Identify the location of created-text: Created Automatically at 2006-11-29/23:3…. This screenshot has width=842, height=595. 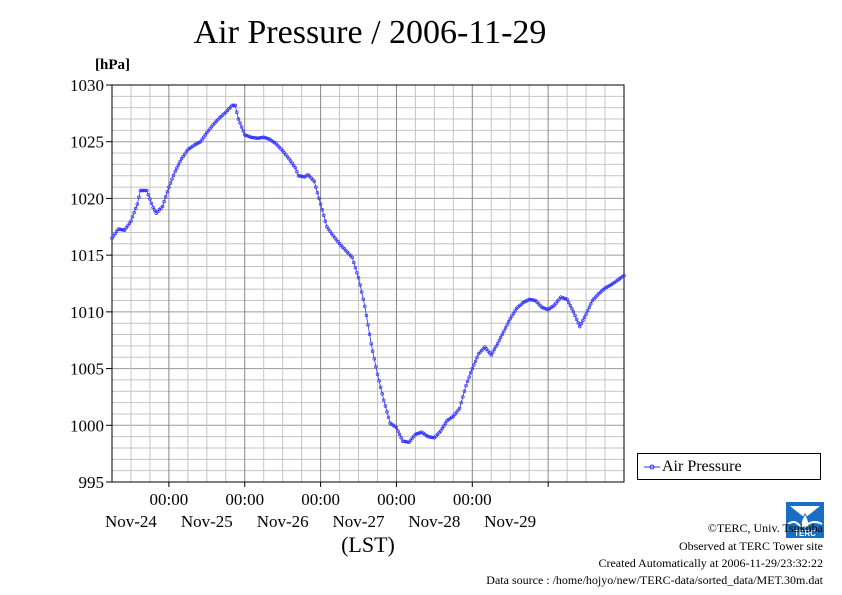
(710, 563).